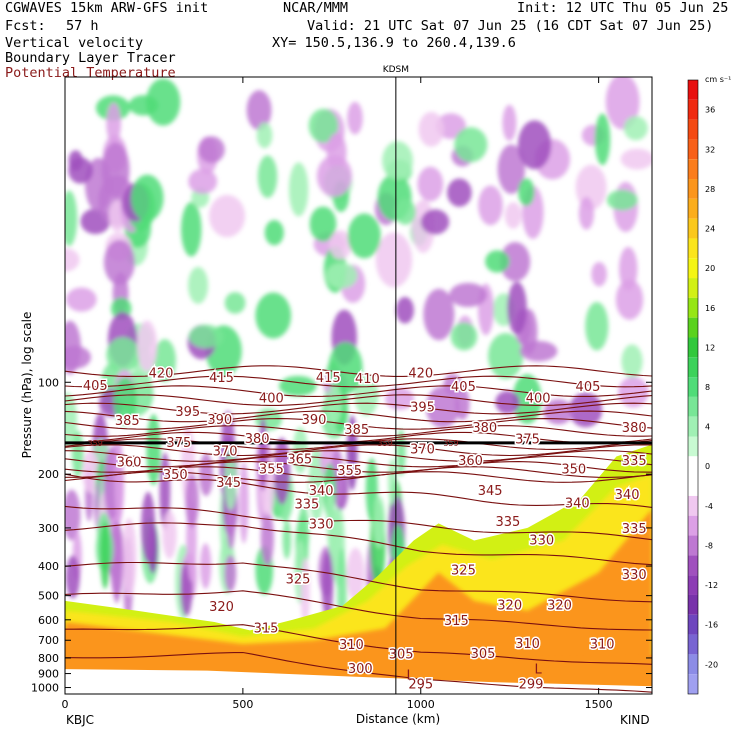 Image resolution: width=740 pixels, height=740 pixels. Describe the element at coordinates (48, 658) in the screenshot. I see `y-tick-label: 800` at that location.